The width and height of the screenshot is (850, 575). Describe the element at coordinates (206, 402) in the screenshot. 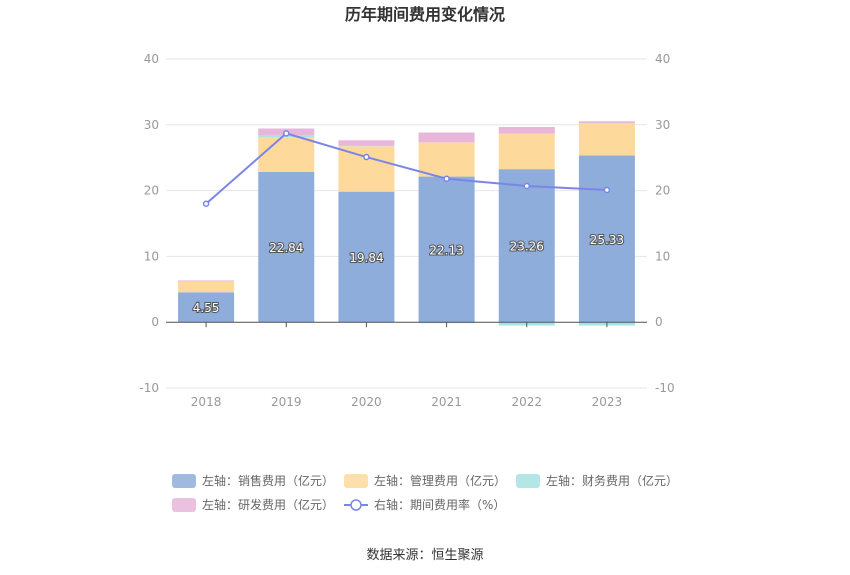

I see `x-tick-label: 2018` at that location.